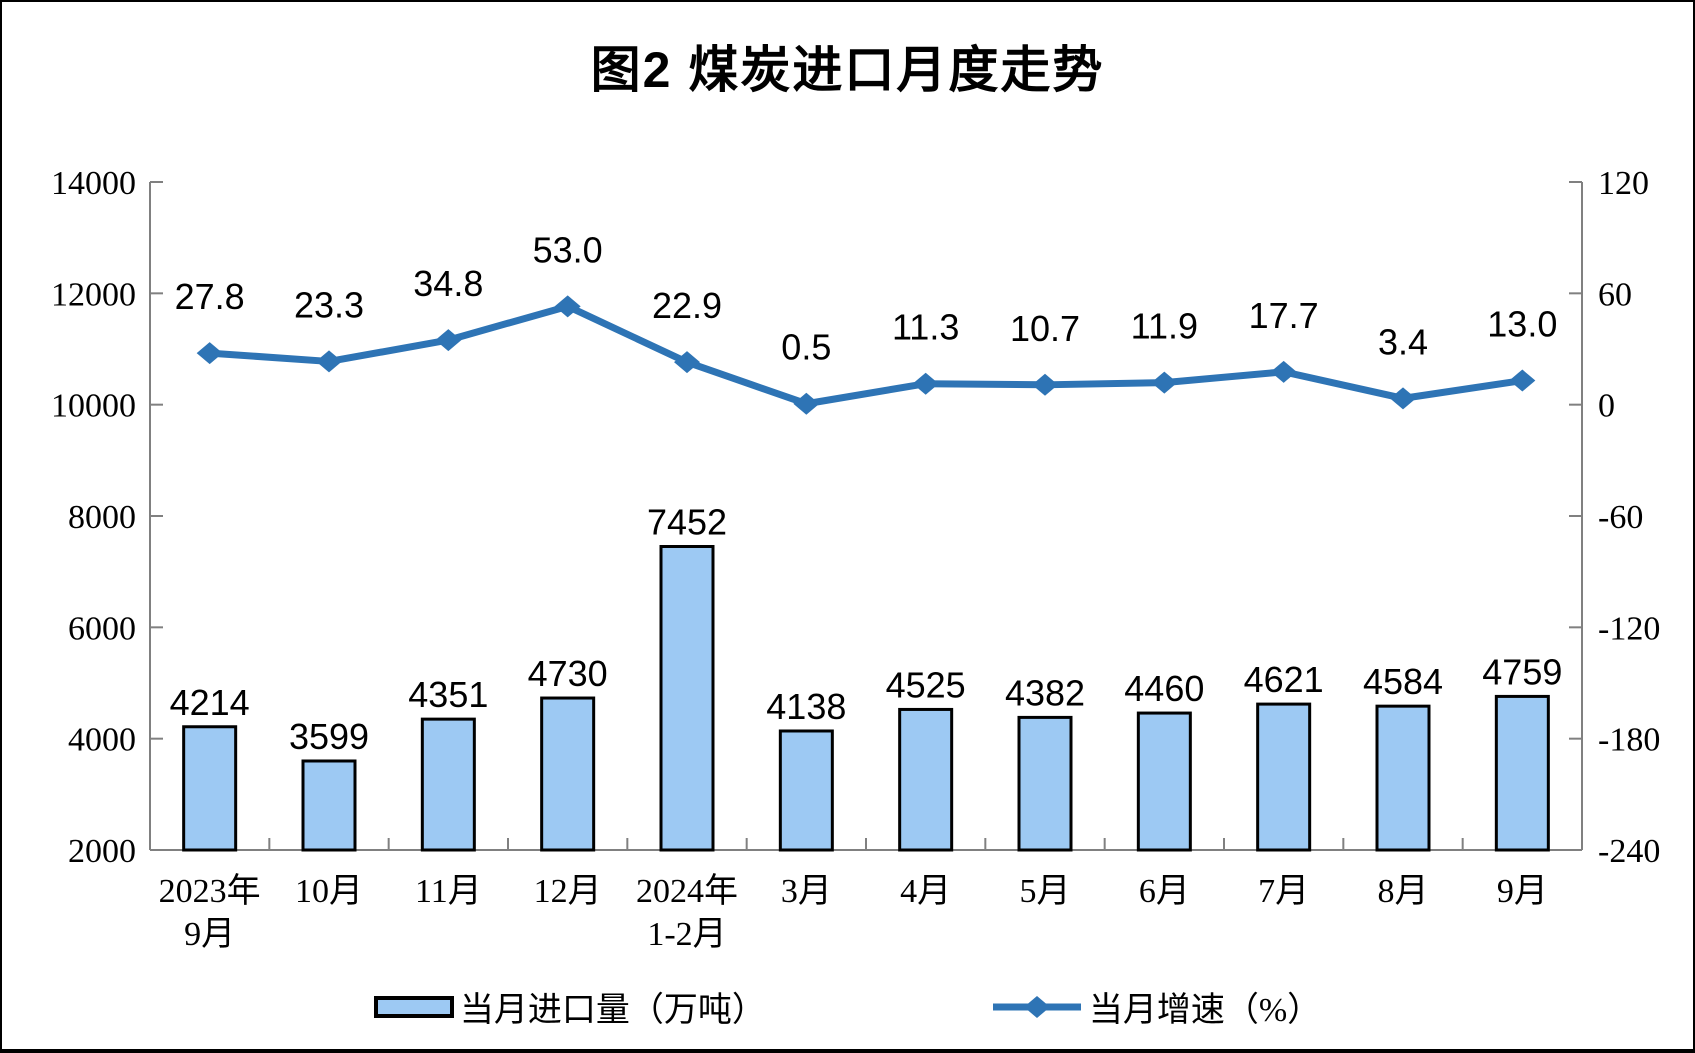  I want to click on right-axis-tick-label: 60, so click(1615, 294).